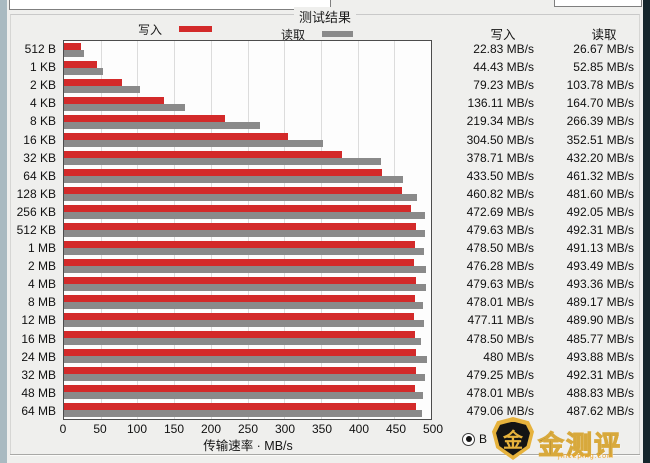 The image size is (650, 463). I want to click on read-value: 461.32 MB/s, so click(600, 175).